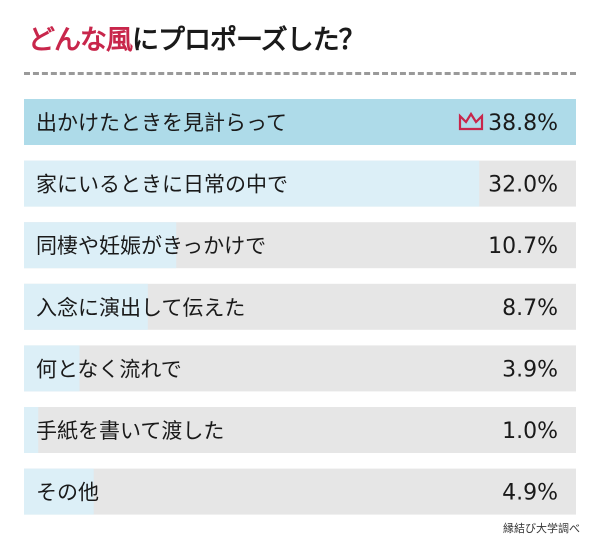  What do you see at coordinates (530, 369) in the screenshot?
I see `value-label: 3.9%` at bounding box center [530, 369].